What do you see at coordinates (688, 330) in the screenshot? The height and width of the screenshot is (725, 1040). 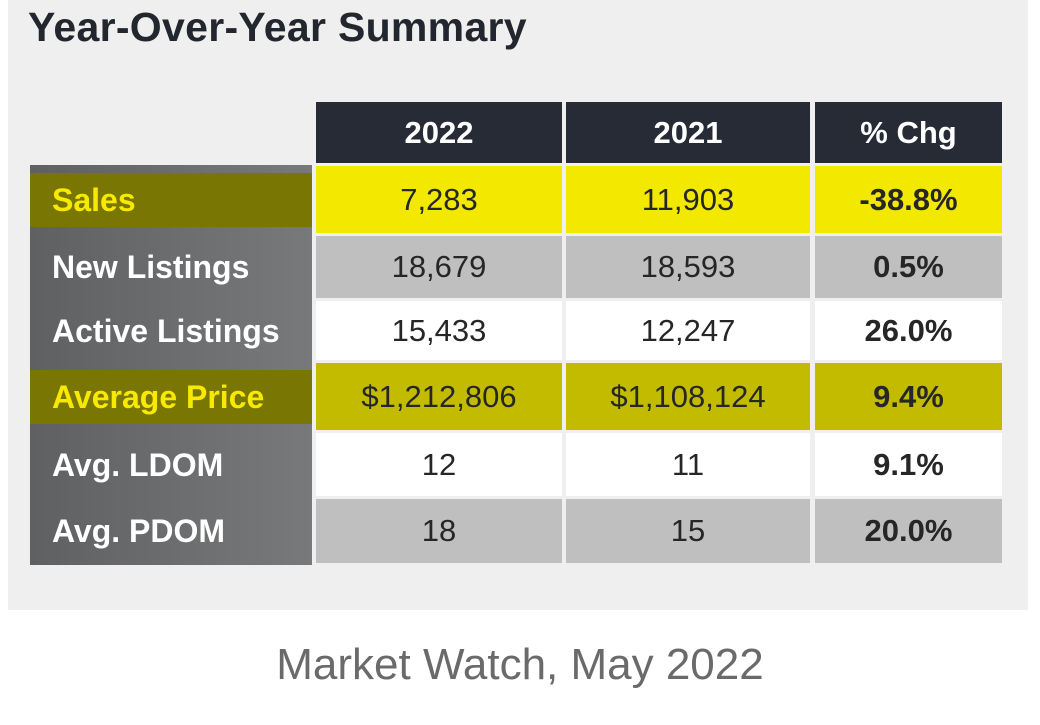 I see `cell: 12,247` at bounding box center [688, 330].